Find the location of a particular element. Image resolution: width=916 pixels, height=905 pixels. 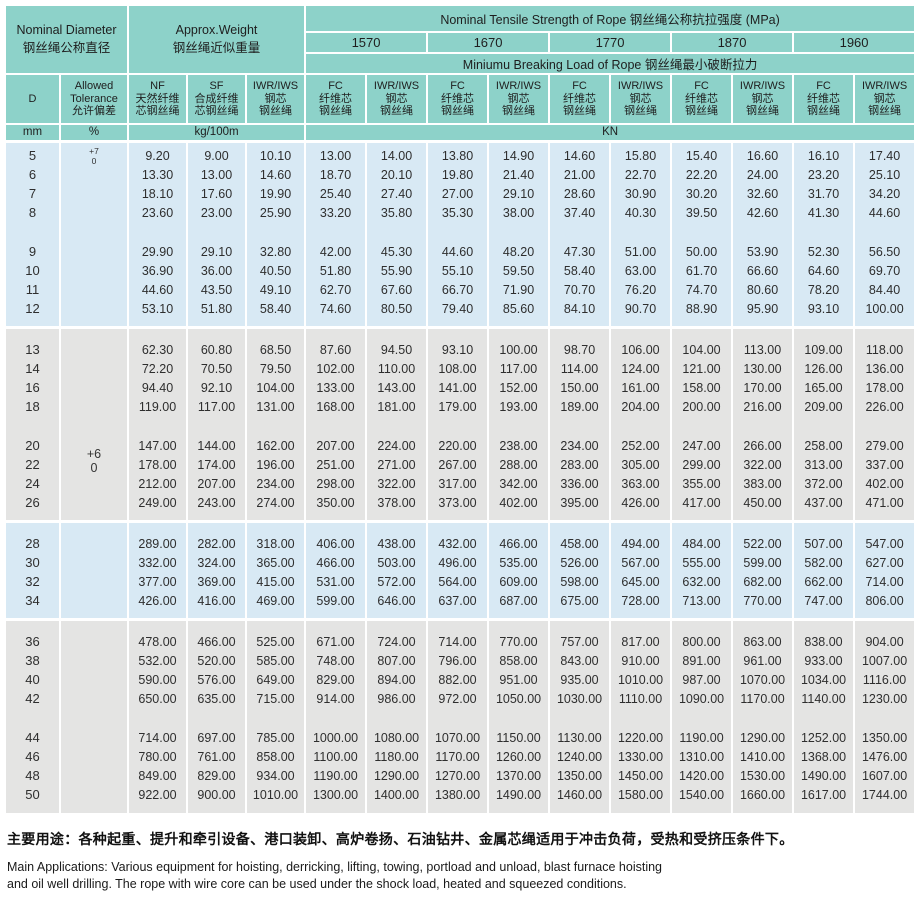

value-cell: 51.00 is located at coordinates (641, 251).